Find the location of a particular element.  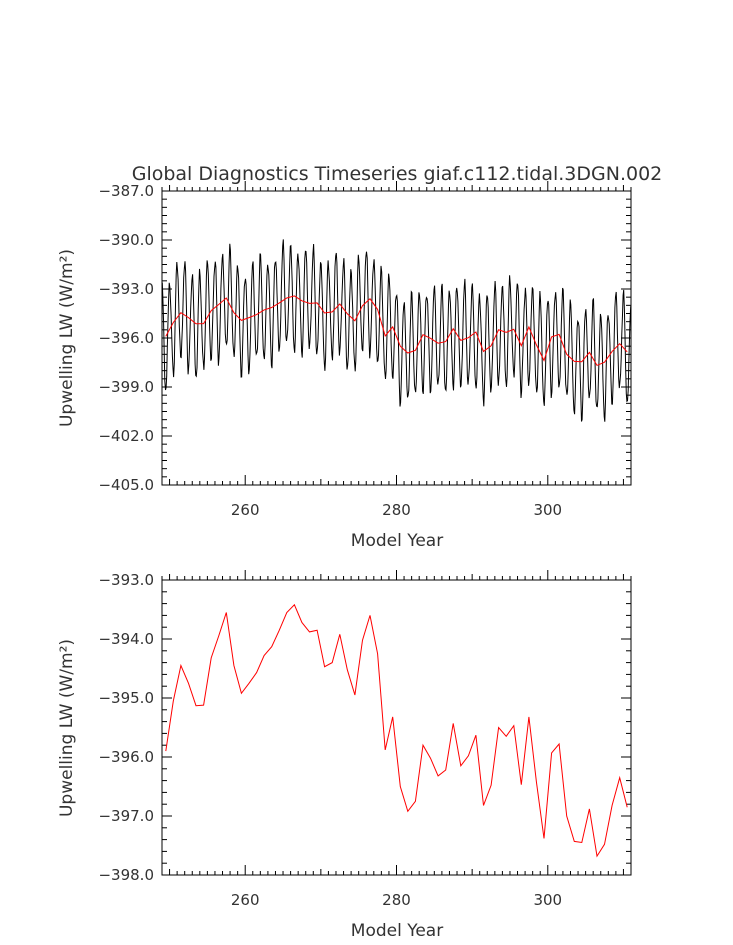

bottom-y-tick-labels: −393.0 −394.0 −395.0 −396.0 −397.0 −398.0 is located at coordinates (126, 727).